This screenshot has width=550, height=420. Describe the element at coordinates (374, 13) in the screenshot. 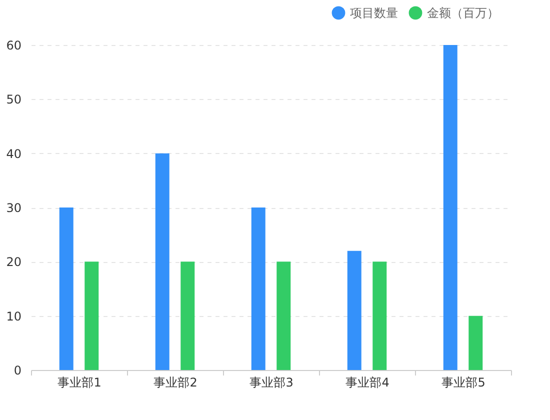

I see `legend-label: 项目数量` at that location.